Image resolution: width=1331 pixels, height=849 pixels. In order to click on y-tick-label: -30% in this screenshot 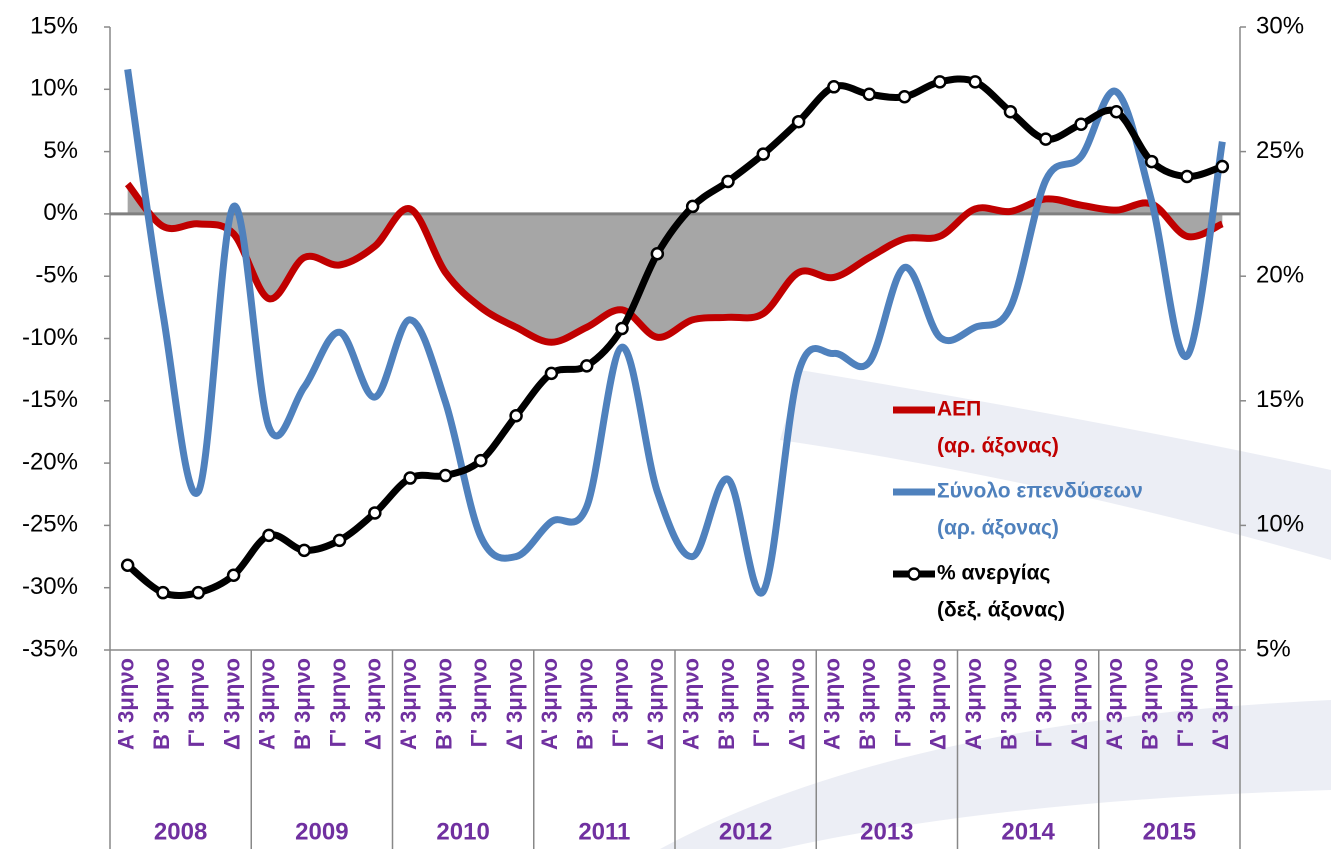, I will do `click(50, 586)`.